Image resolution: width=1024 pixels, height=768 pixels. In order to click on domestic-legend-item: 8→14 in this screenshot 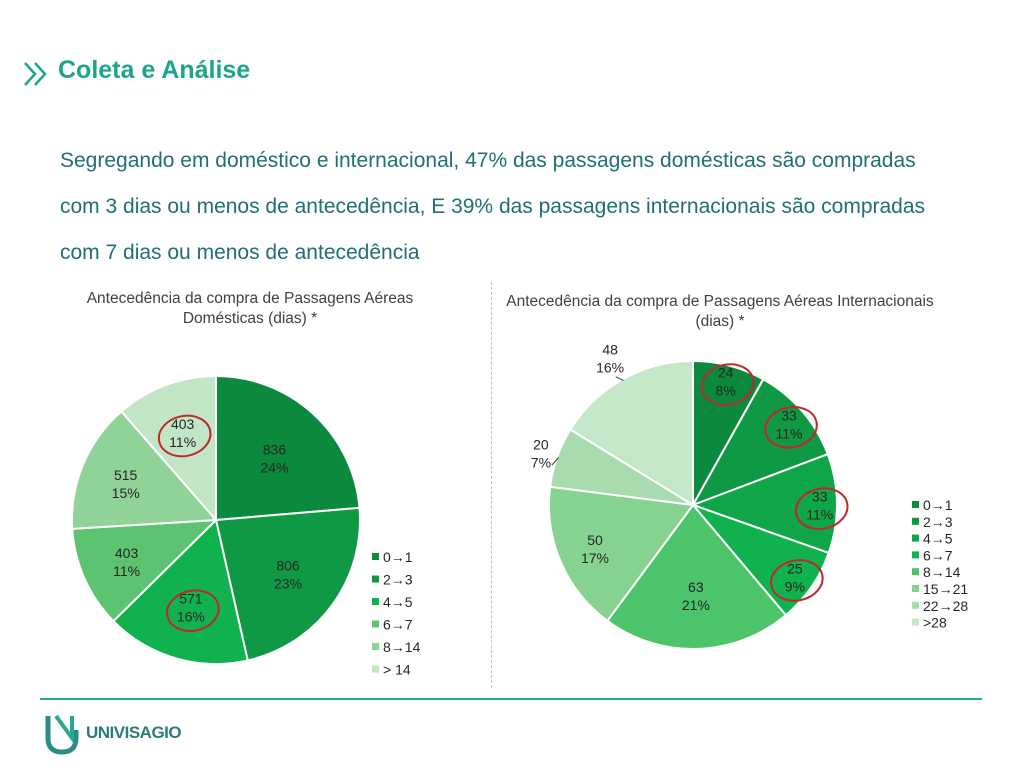, I will do `click(396, 647)`.